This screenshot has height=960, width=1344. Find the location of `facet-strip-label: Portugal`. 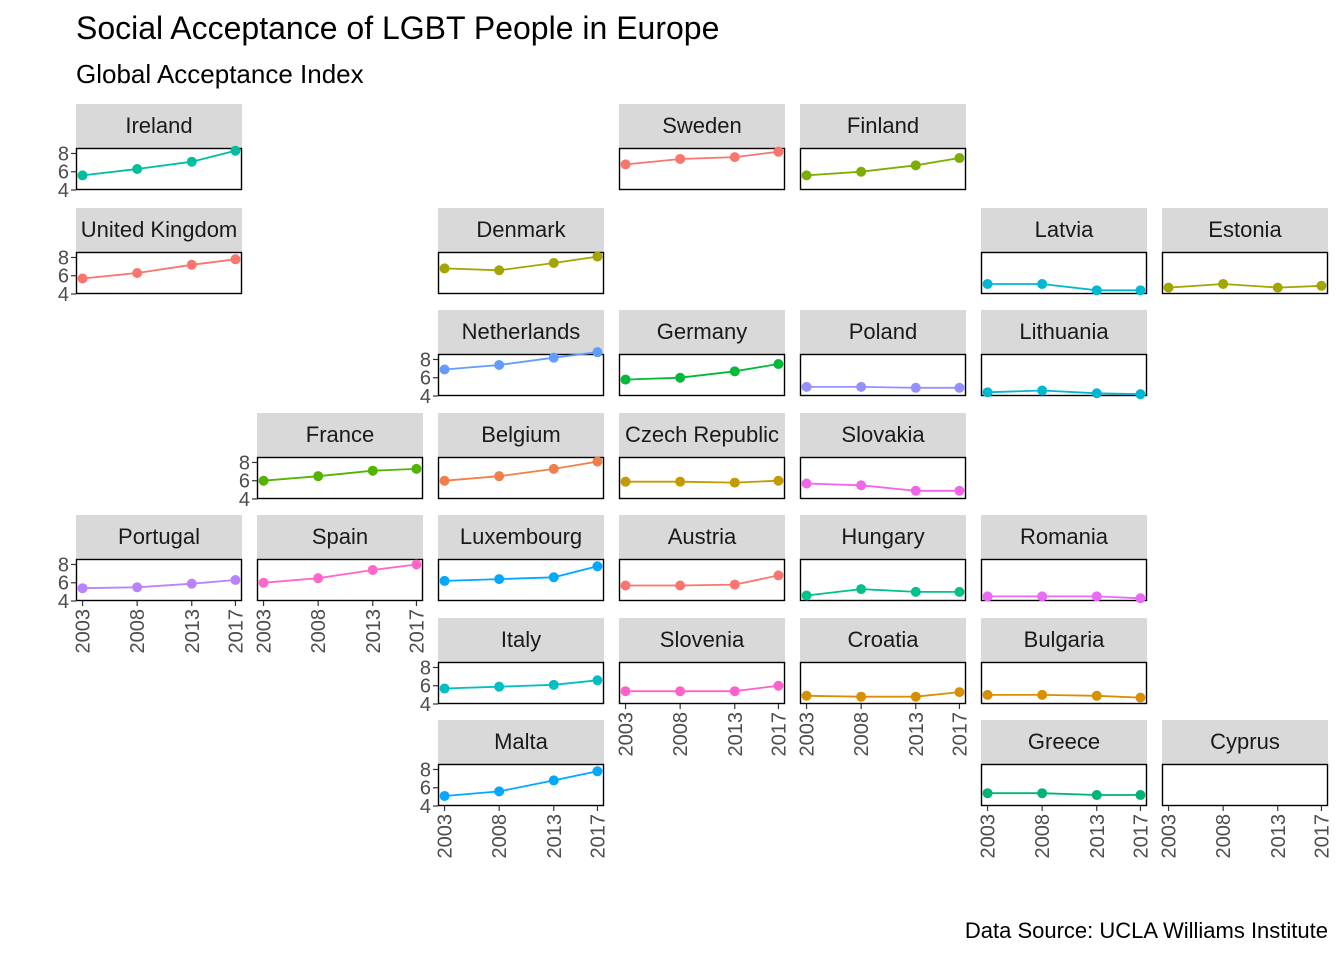

facet-strip-label: Portugal is located at coordinates (159, 536).